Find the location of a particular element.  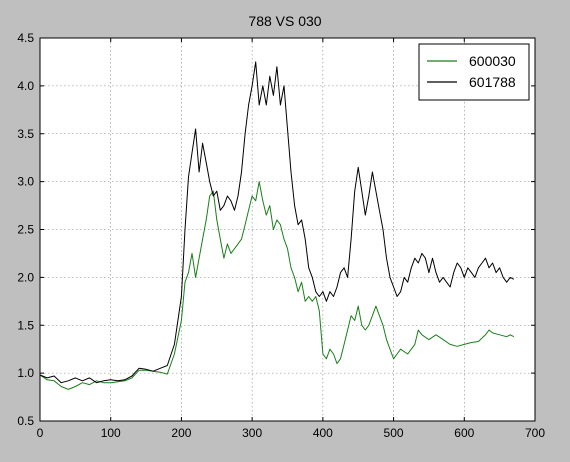

legend-box is located at coordinates (474, 72).